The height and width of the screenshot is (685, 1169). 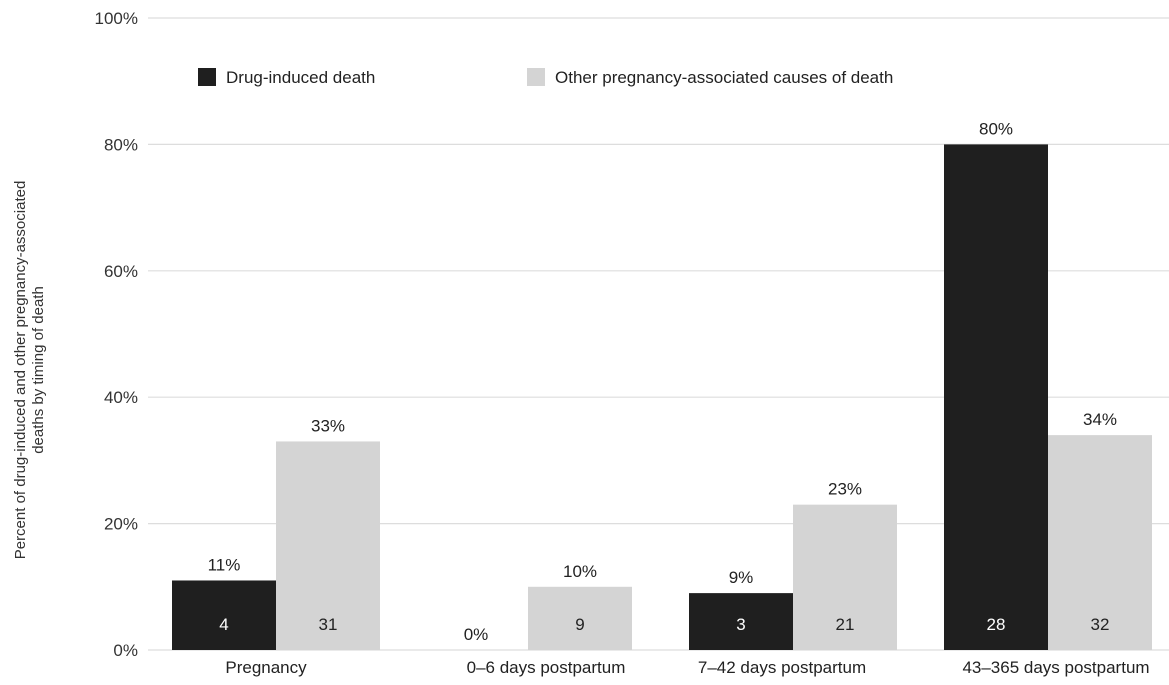 What do you see at coordinates (223, 624) in the screenshot?
I see `bar-count-label: 4` at bounding box center [223, 624].